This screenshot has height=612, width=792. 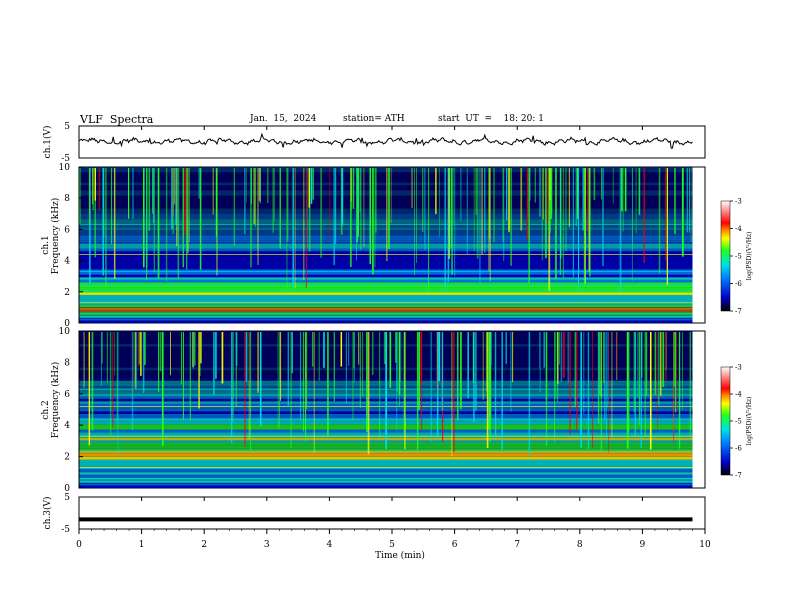 What do you see at coordinates (392, 142) in the screenshot?
I see `ch1-voltage-frame` at bounding box center [392, 142].